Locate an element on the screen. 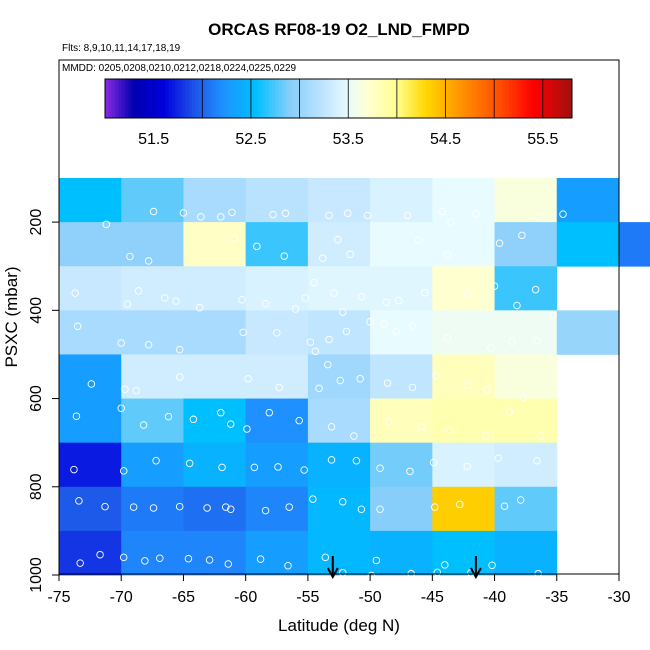  y-tick-label: 800 is located at coordinates (36, 486).